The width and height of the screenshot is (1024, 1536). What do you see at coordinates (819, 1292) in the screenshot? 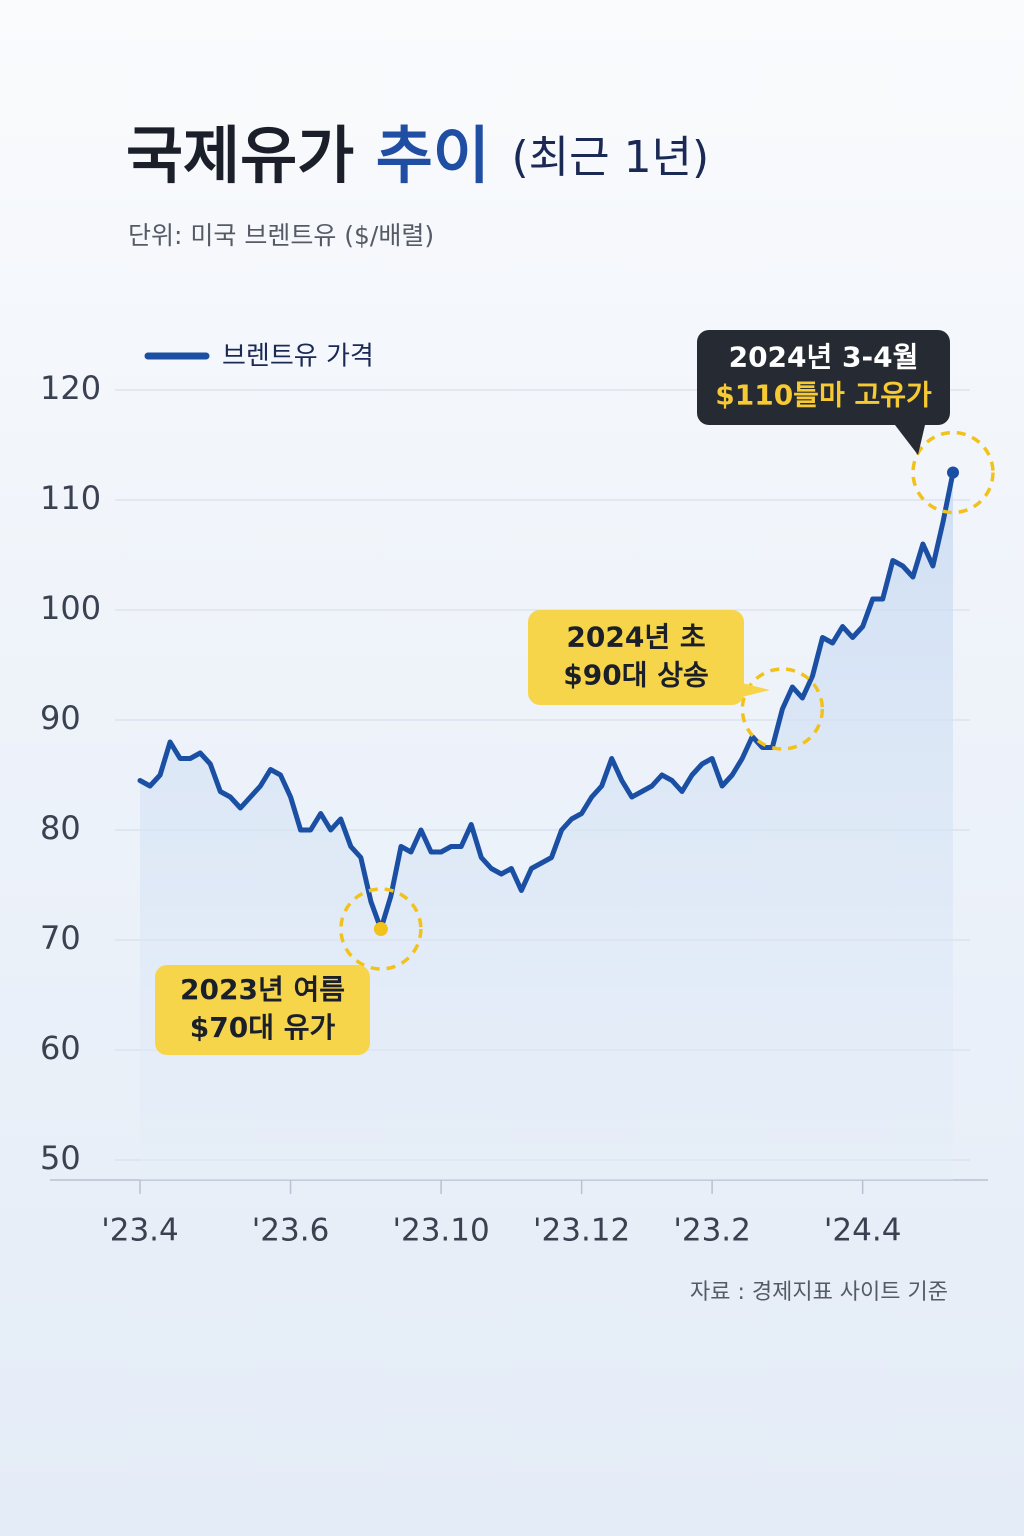
I see `source-note: 자료 : 경제지표 사이트 기준` at bounding box center [819, 1292].